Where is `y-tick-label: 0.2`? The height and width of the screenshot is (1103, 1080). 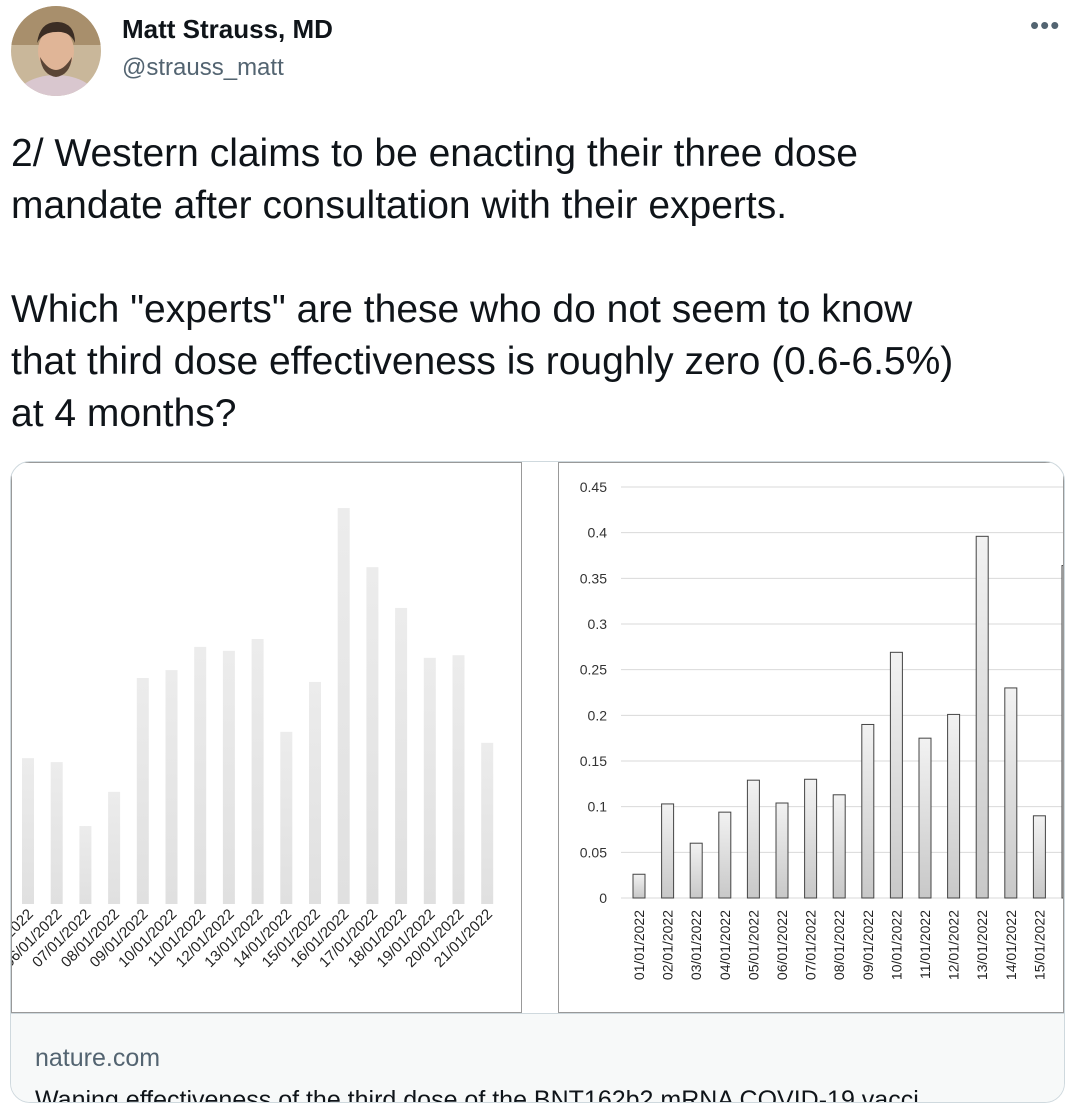 y-tick-label: 0.2 is located at coordinates (598, 715).